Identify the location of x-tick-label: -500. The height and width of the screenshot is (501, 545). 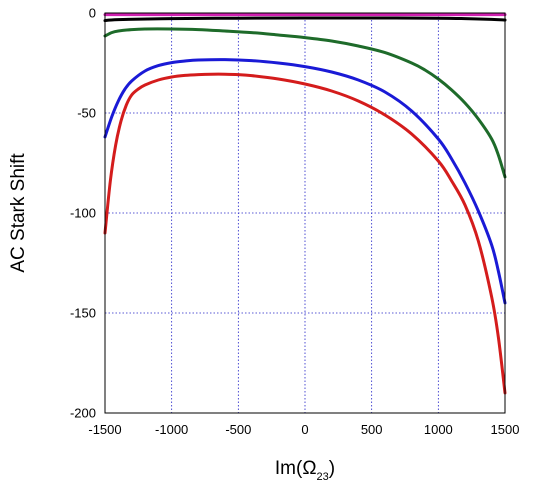
(238, 429).